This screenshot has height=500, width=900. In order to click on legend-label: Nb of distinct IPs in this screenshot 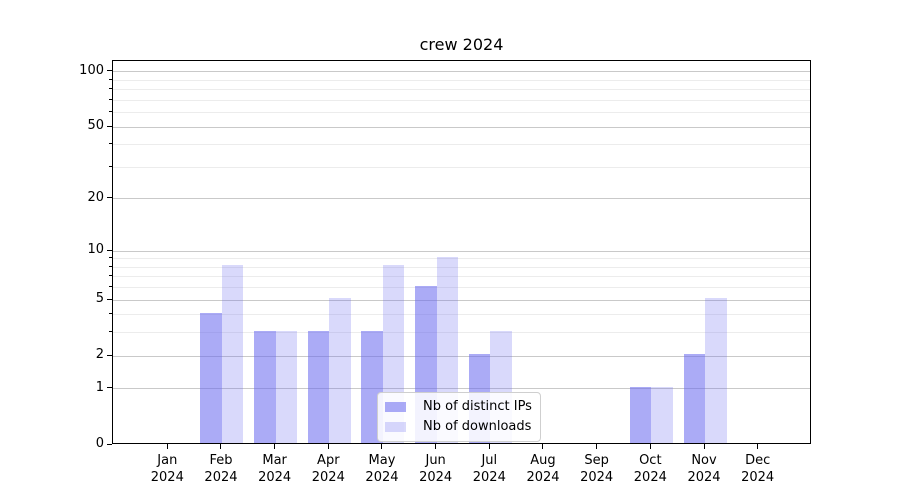, I will do `click(477, 406)`.